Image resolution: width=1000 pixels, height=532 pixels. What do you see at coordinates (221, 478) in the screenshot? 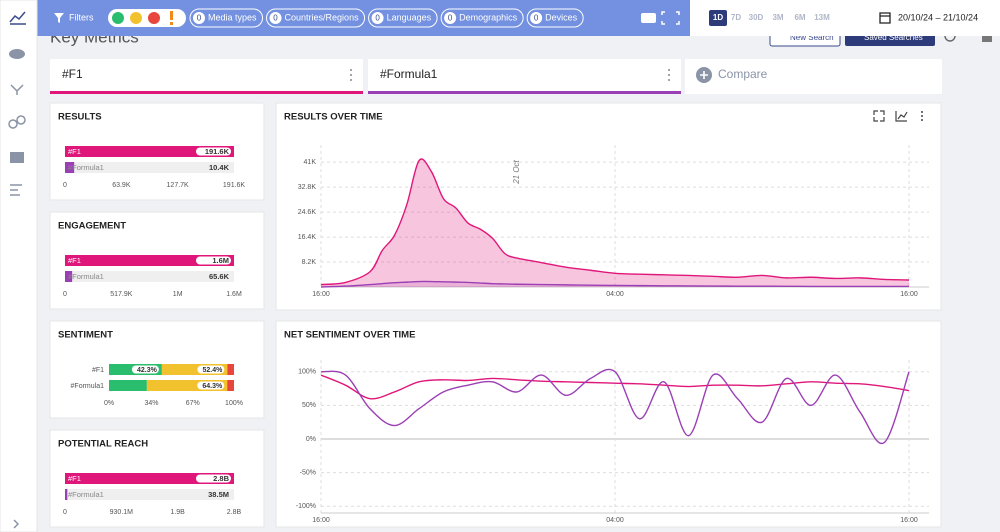
I see `value-label: 2.8B` at bounding box center [221, 478].